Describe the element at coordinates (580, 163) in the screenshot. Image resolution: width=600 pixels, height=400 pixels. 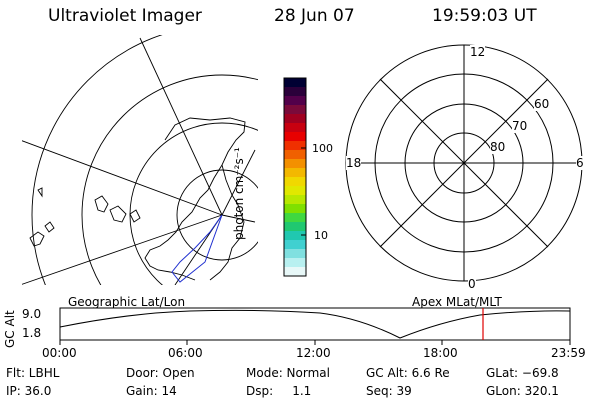
I see `mlt-label-6: 6` at that location.